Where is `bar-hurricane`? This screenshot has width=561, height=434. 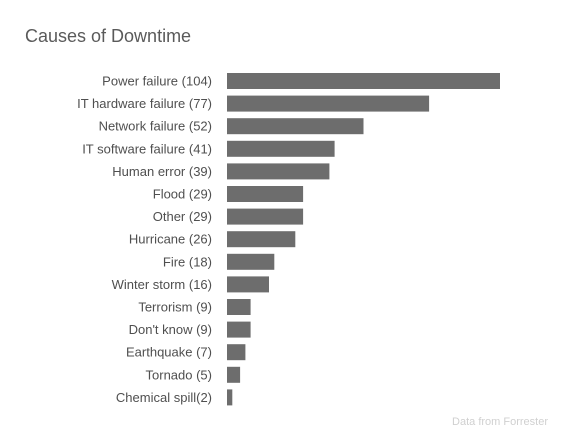 bar-hurricane is located at coordinates (261, 239).